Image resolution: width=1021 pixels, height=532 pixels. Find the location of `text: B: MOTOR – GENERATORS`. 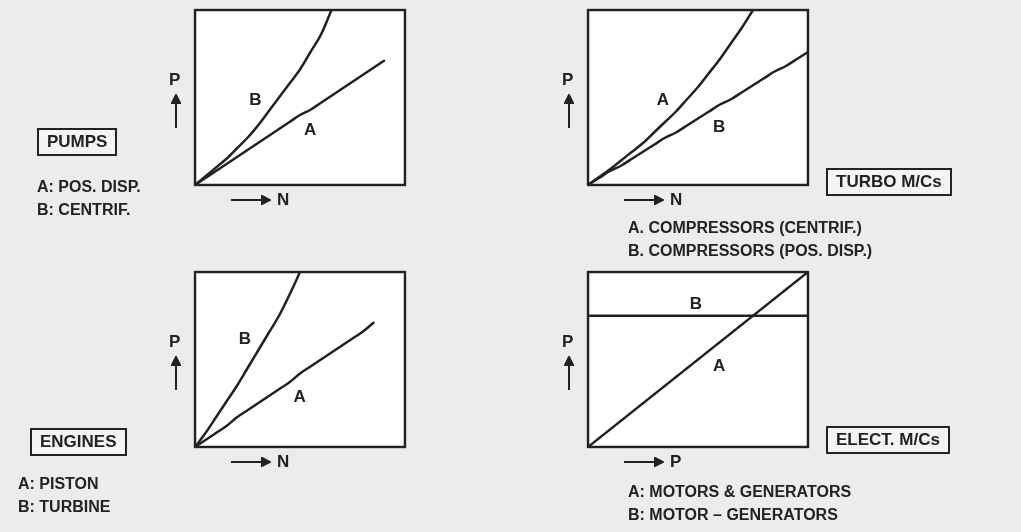

text: B: MOTOR – GENERATORS is located at coordinates (733, 515).